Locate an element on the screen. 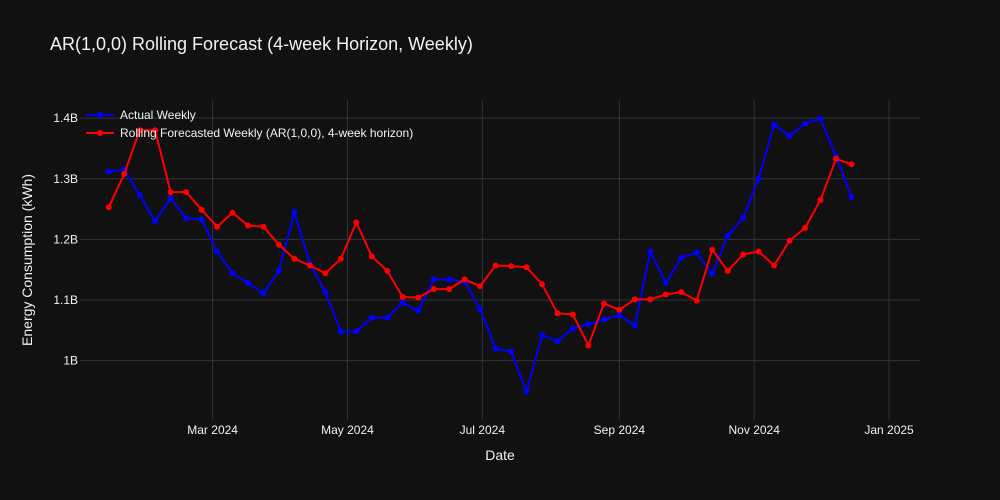  x-tick-label: Nov 2024 is located at coordinates (755, 430).